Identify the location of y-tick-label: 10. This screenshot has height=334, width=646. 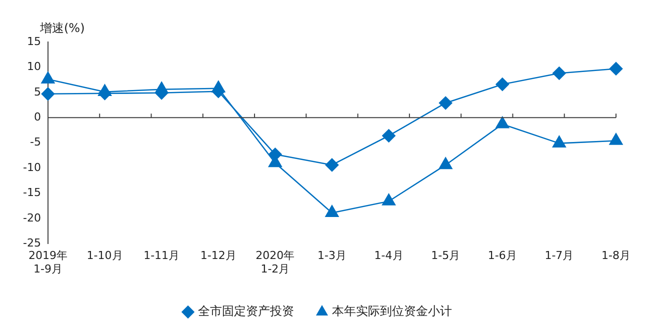
(33, 67).